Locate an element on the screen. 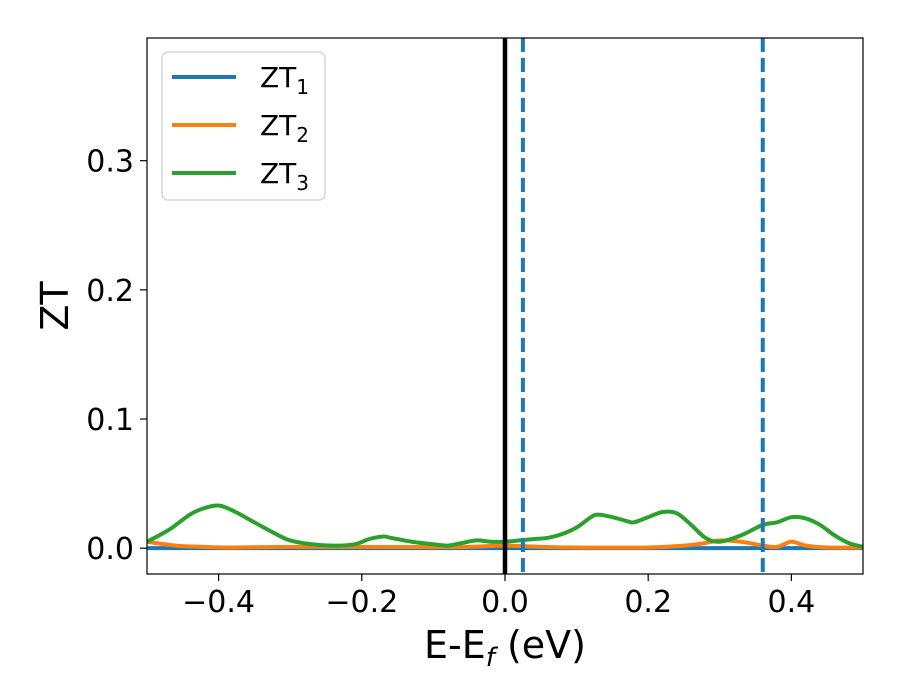 The width and height of the screenshot is (900, 700). x-tick-label: −0.4 is located at coordinates (218, 602).